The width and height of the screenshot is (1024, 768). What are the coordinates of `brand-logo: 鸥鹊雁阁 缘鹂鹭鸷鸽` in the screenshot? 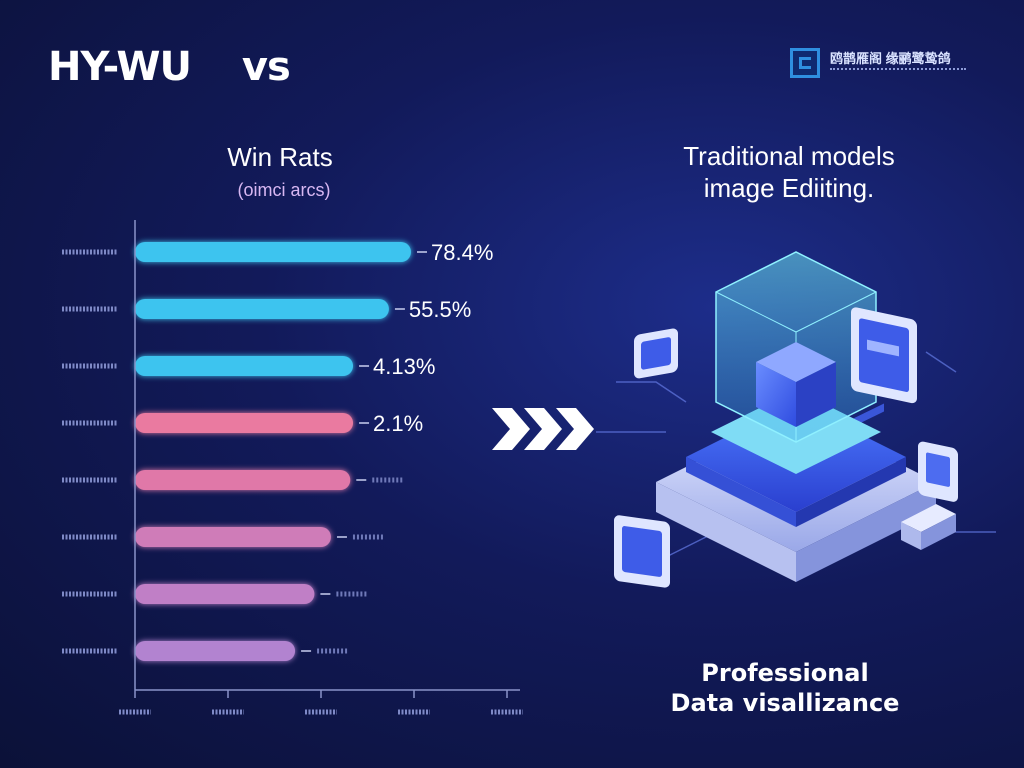 It's located at (890, 64).